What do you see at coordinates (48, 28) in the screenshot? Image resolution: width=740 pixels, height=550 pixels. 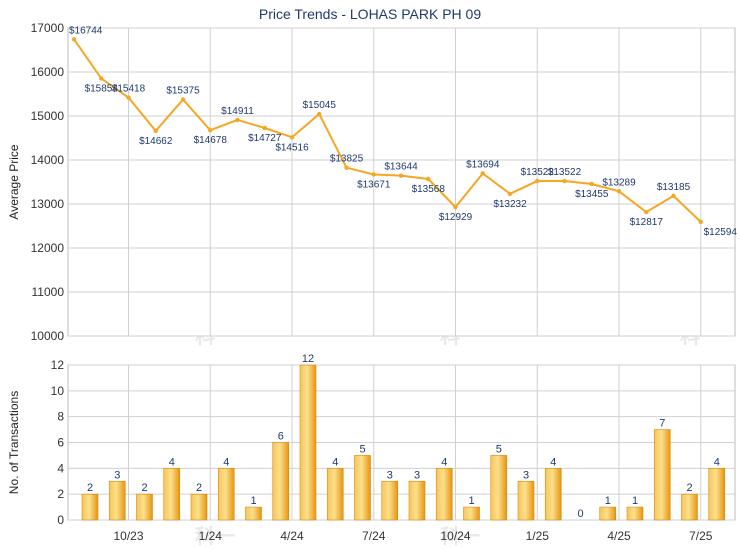 I see `price-y-tick-label: 17000` at bounding box center [48, 28].